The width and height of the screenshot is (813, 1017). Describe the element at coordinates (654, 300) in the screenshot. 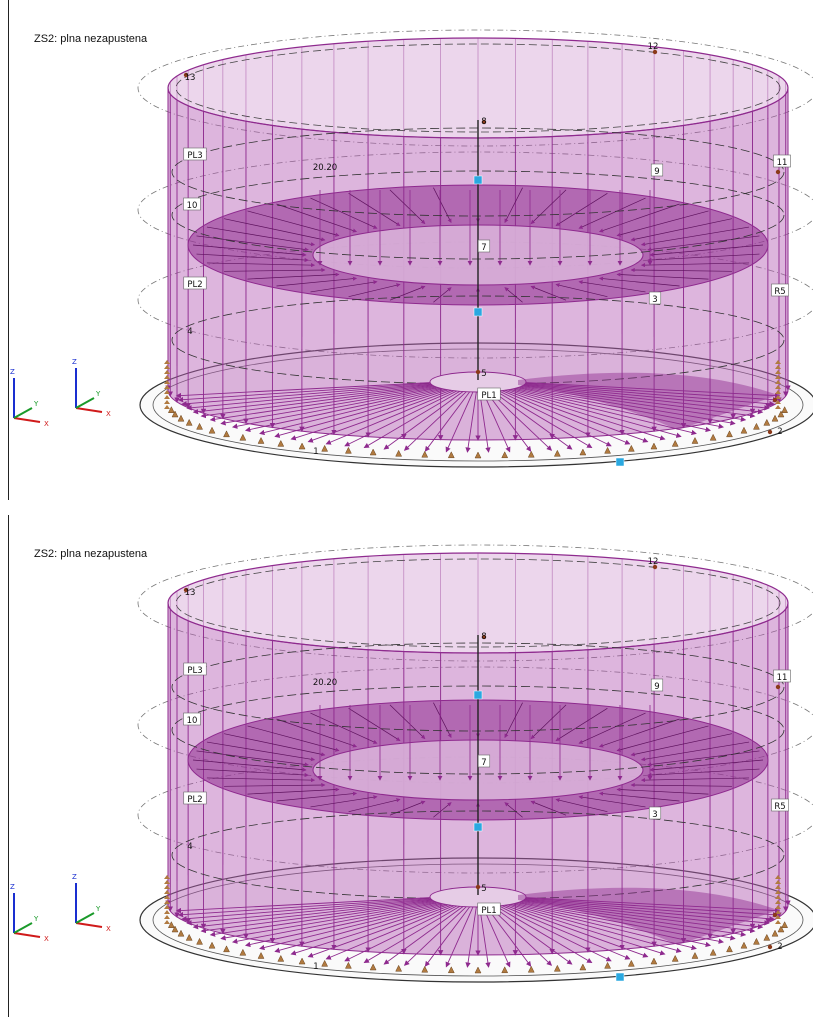

I see `node-label-n3: 3` at that location.